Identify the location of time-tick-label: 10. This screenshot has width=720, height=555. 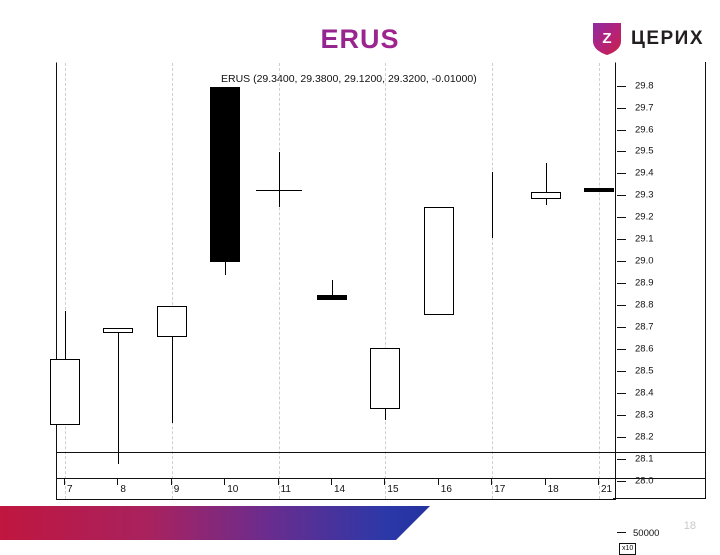
(233, 489).